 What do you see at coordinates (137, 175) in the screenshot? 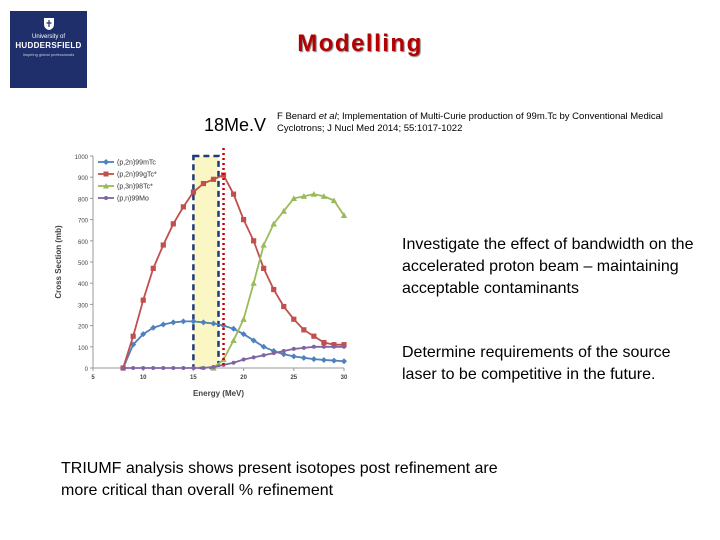
I see `legend-label: (p,2n)99gTc*` at bounding box center [137, 175].